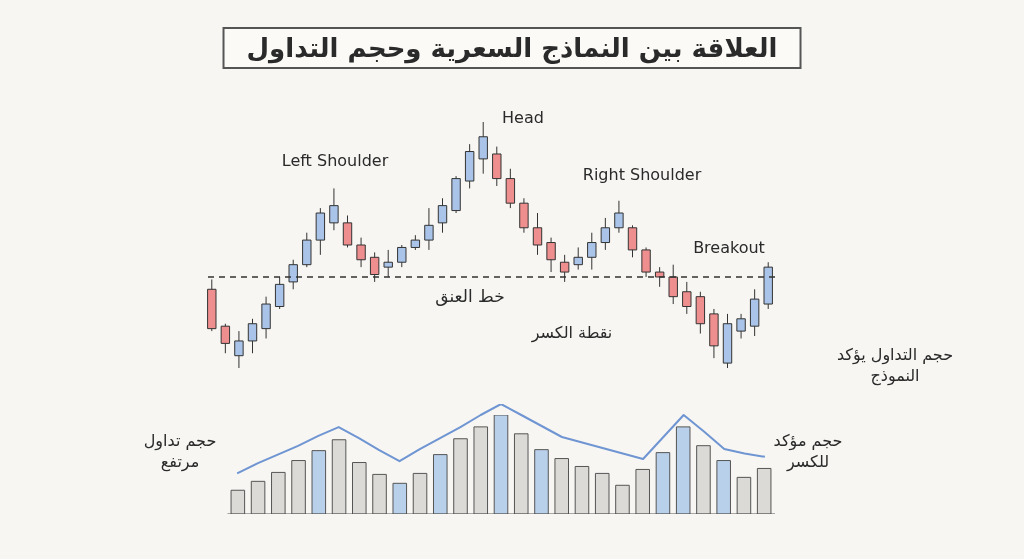 This screenshot has width=1024, height=559. Describe the element at coordinates (470, 295) in the screenshot. I see `ref-line-label: خط العنق` at that location.